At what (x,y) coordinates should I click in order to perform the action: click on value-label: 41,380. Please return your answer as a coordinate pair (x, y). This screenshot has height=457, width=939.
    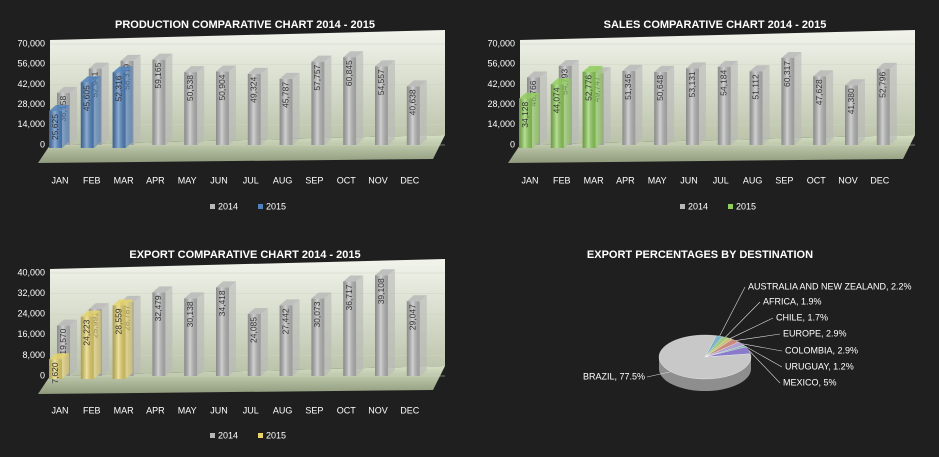
    Looking at the image, I should click on (851, 101).